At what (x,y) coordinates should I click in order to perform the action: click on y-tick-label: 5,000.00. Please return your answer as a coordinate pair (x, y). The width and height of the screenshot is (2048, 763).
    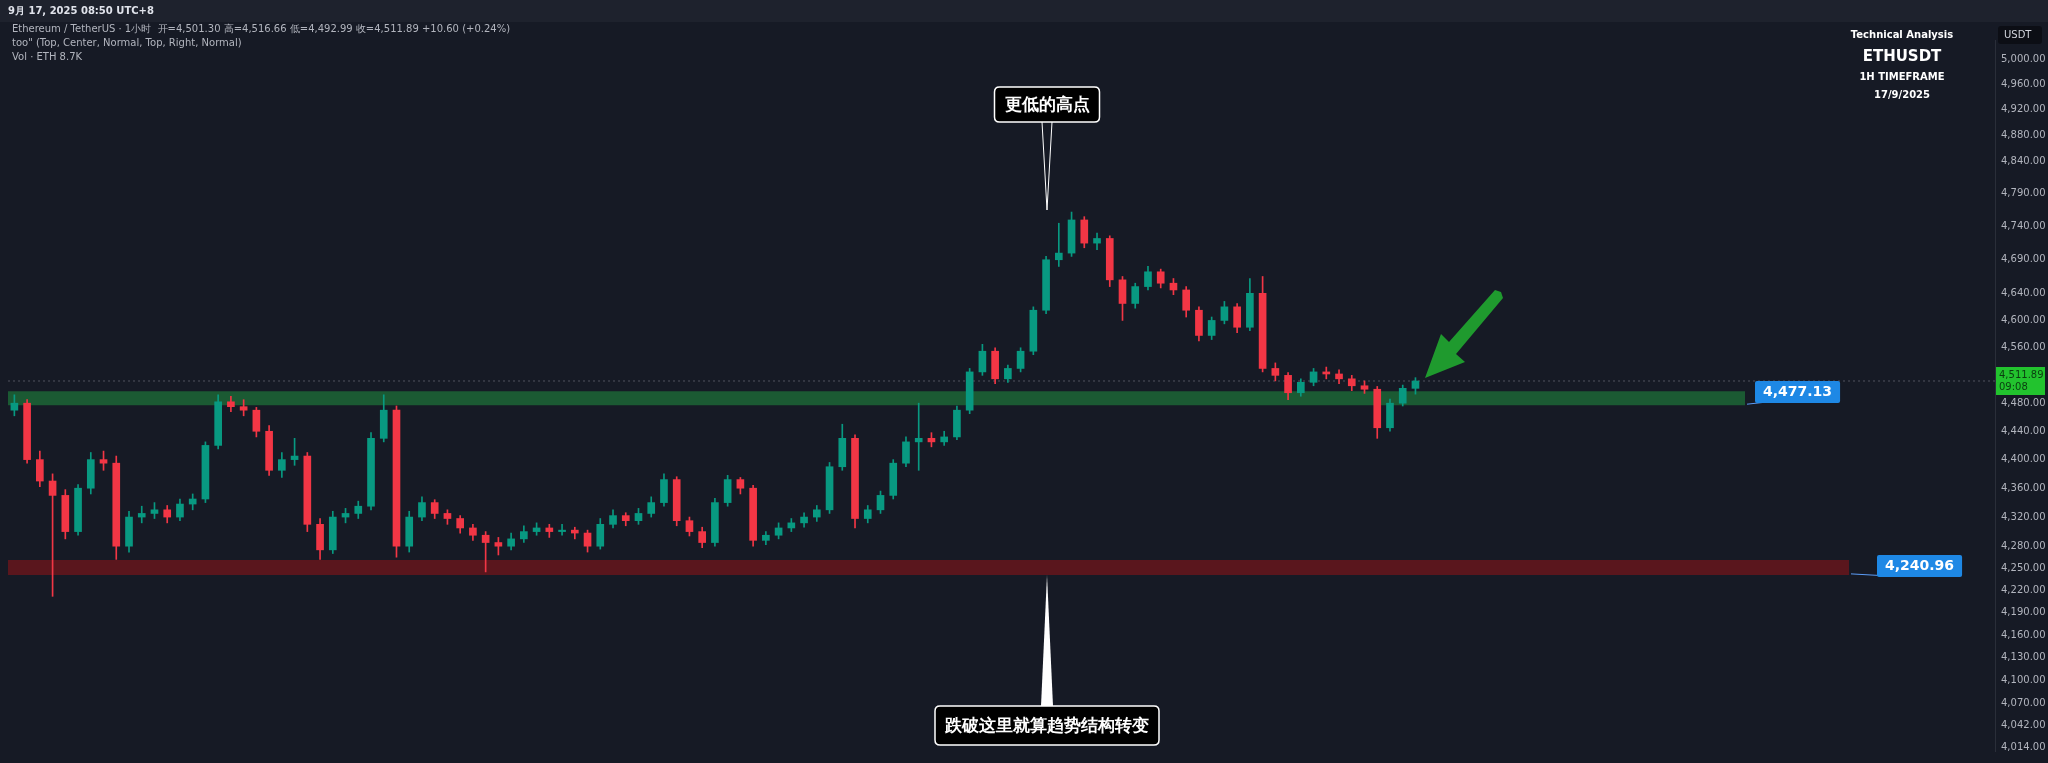
    Looking at the image, I should click on (2023, 58).